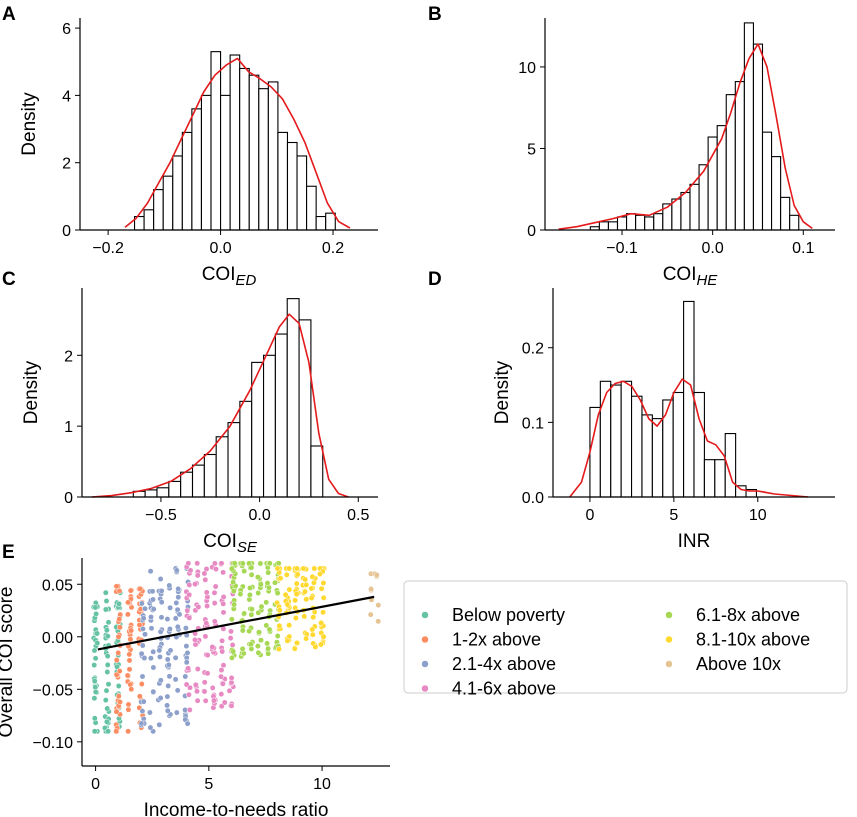 This screenshot has height=817, width=857. What do you see at coordinates (31, 392) in the screenshot?
I see `y-axis-label: Density` at bounding box center [31, 392].